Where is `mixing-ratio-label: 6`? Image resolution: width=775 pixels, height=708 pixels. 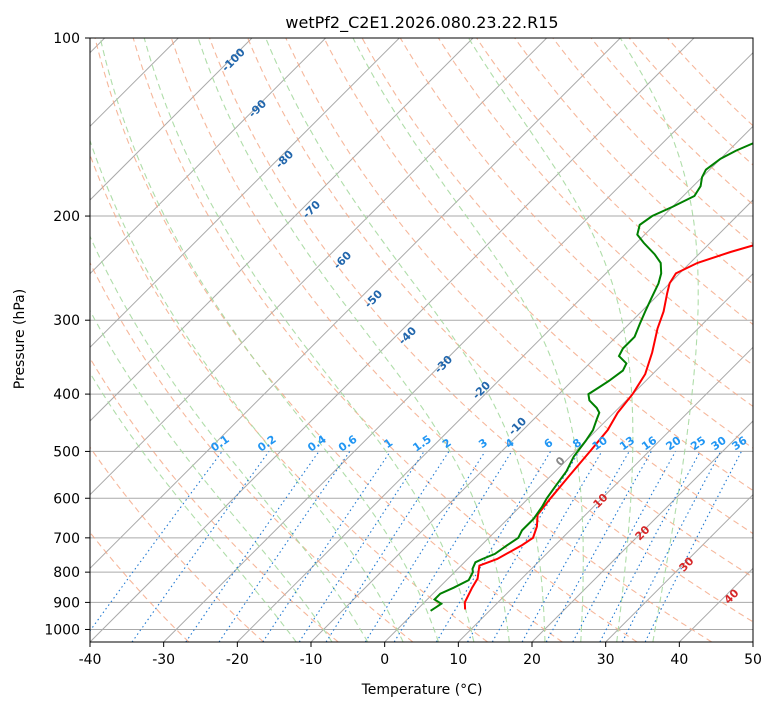 mixing-ratio-label: 6 is located at coordinates (549, 443).